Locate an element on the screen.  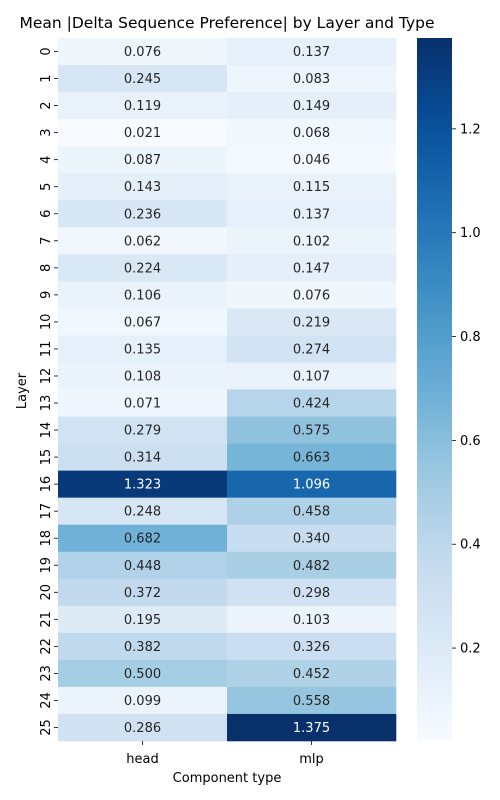
cell-value-label: 0.372 is located at coordinates (142, 593).